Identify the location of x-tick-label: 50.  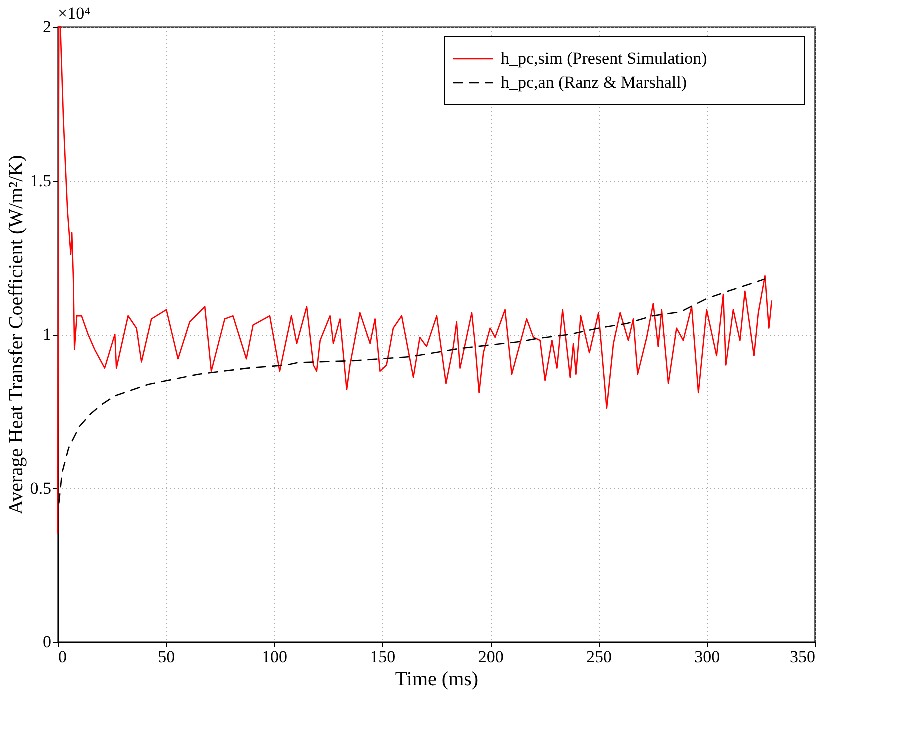
(167, 657).